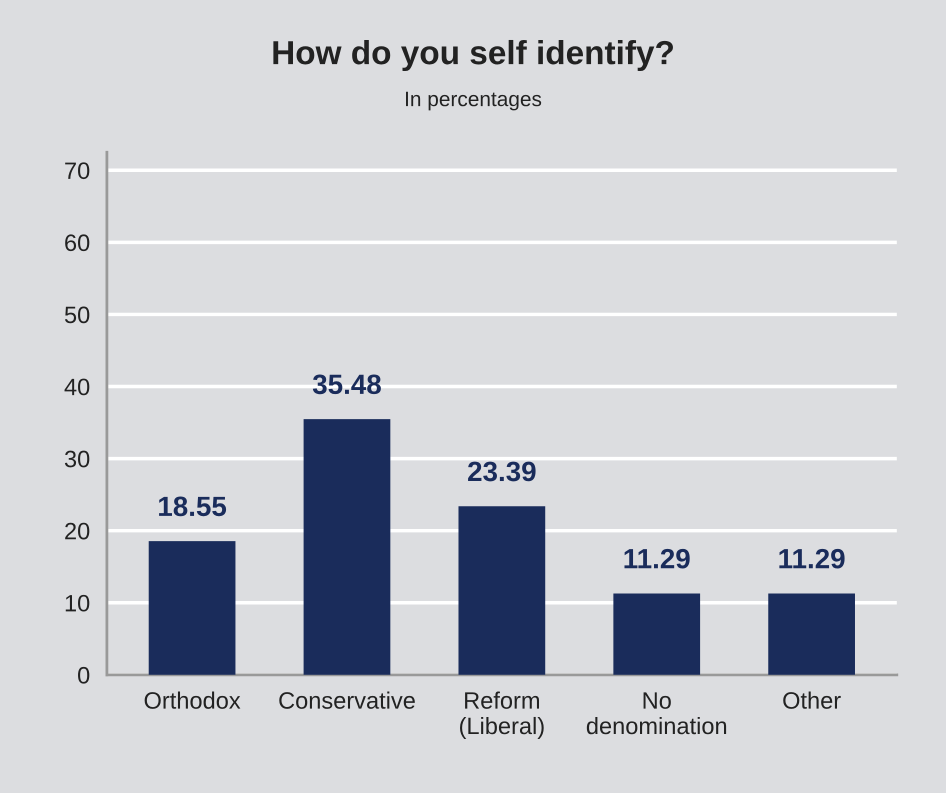  Describe the element at coordinates (502, 715) in the screenshot. I see `x-tick-label: Reform (Liberal)` at that location.